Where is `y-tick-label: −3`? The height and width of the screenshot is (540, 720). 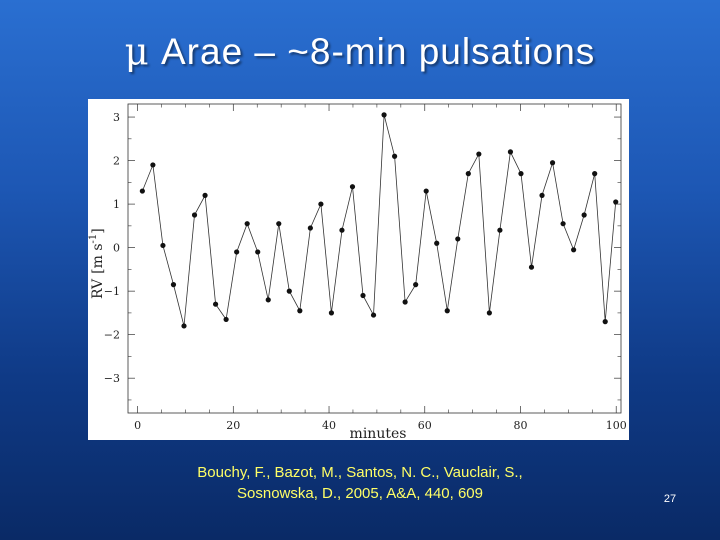 y-tick-label: −3 is located at coordinates (112, 378).